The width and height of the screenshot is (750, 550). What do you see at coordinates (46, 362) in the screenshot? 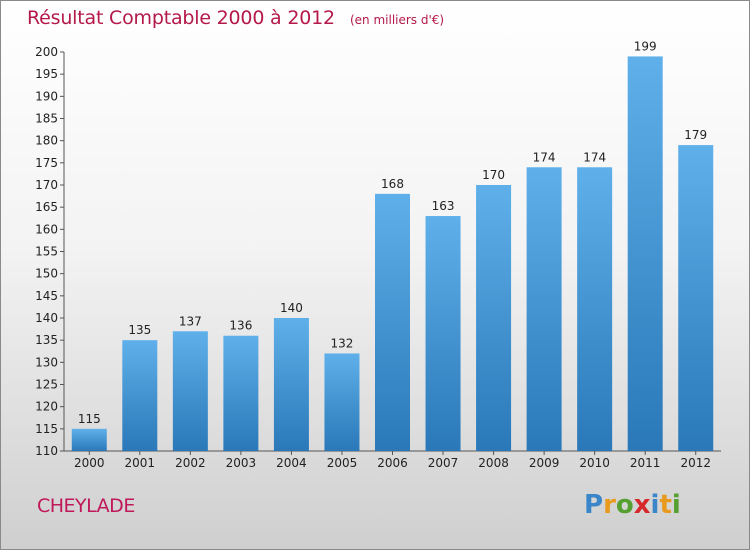
I see `y-tick-label: 130` at bounding box center [46, 362].